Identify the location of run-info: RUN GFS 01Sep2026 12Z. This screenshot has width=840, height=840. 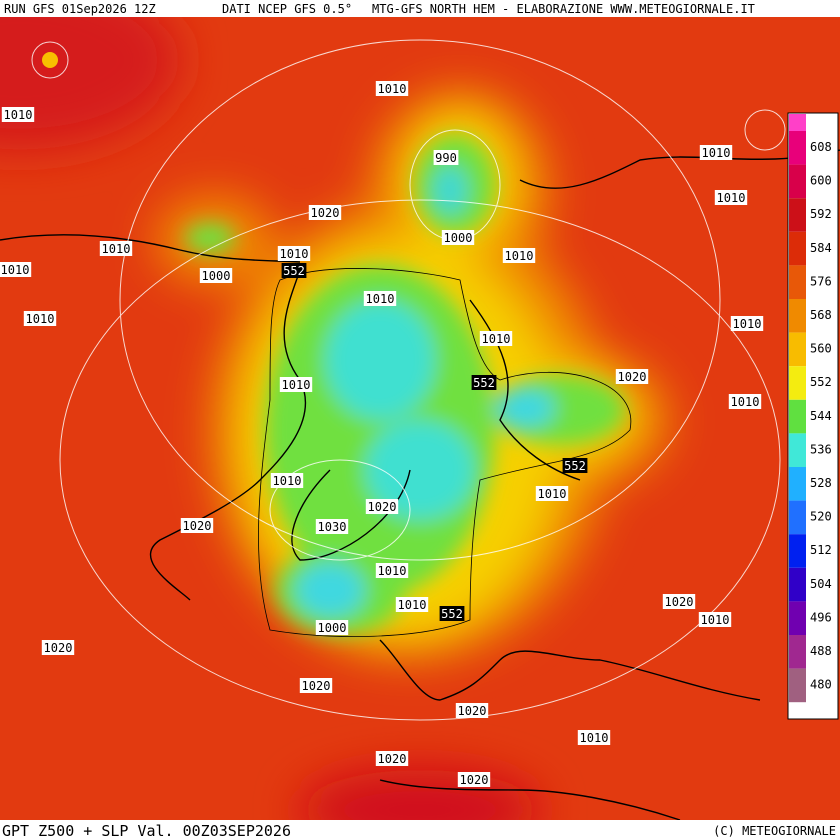
(80, 9).